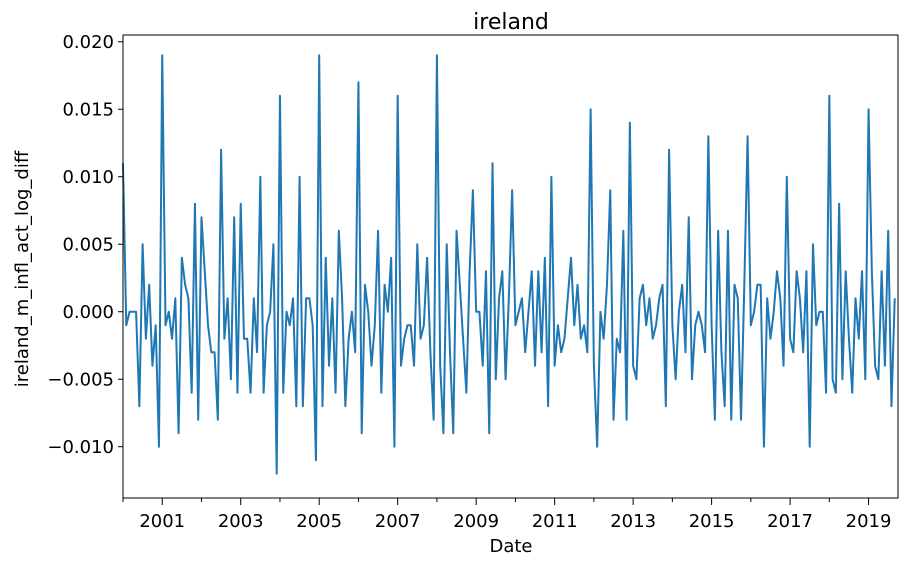 This screenshot has height=564, width=908. What do you see at coordinates (869, 521) in the screenshot?
I see `x-tick-label: 2019` at bounding box center [869, 521].